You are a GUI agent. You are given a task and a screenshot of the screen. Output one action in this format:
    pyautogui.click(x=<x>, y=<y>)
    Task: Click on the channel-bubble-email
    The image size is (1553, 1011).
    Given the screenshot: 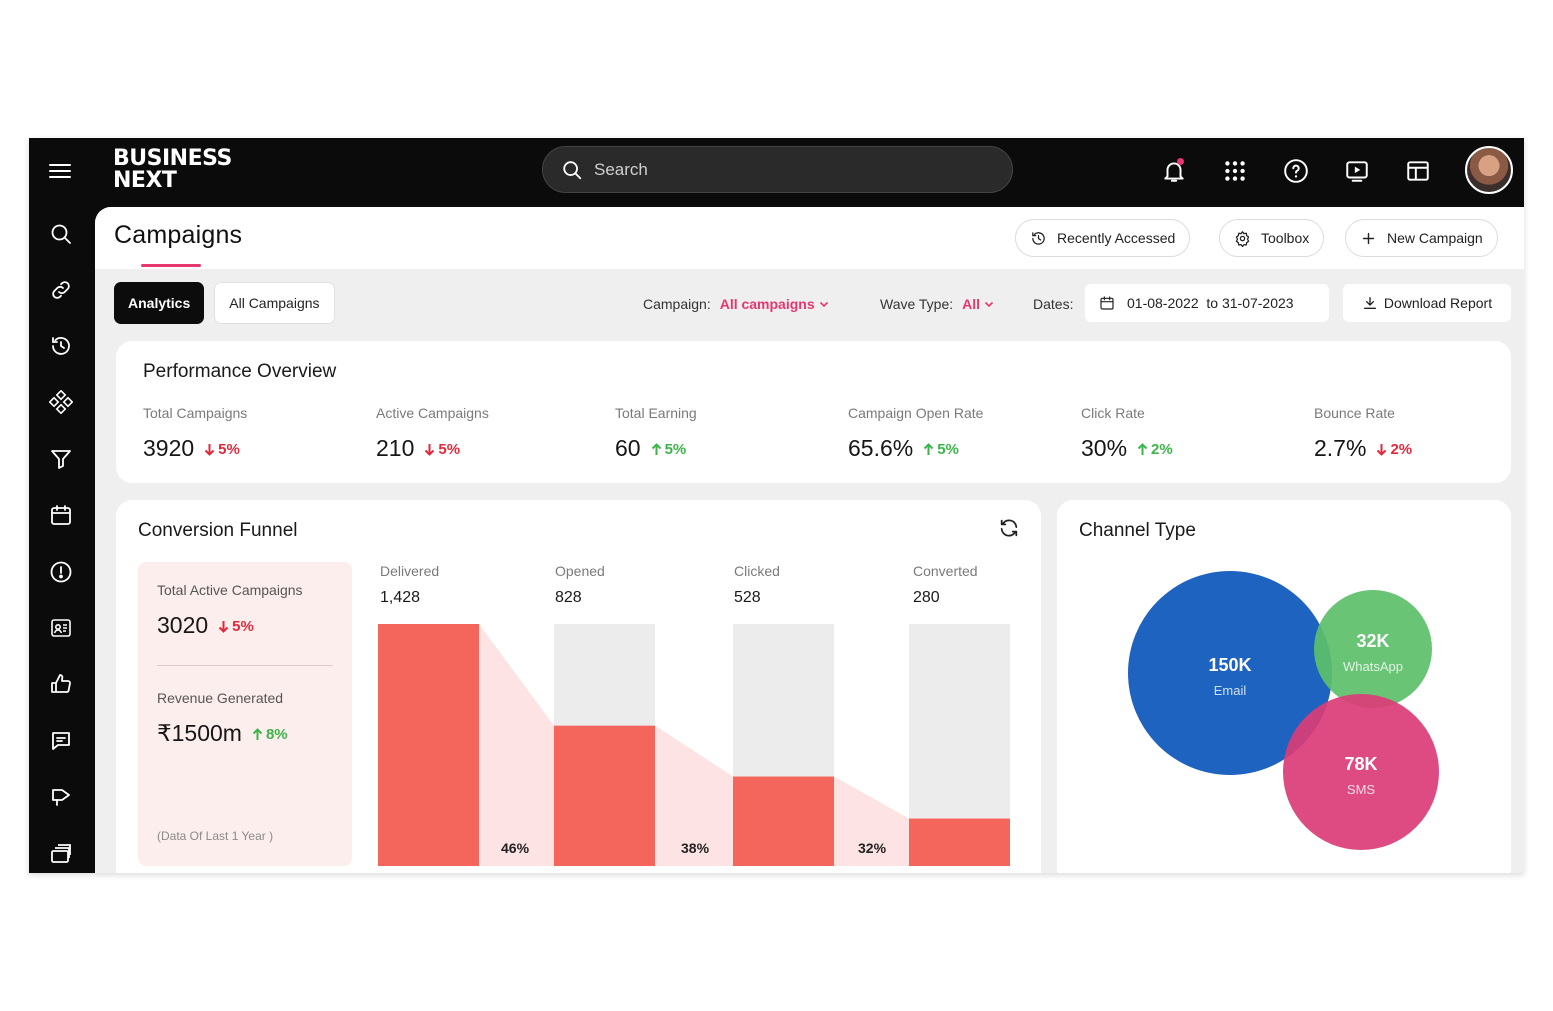 What is the action you would take?
    pyautogui.click(x=1230, y=673)
    